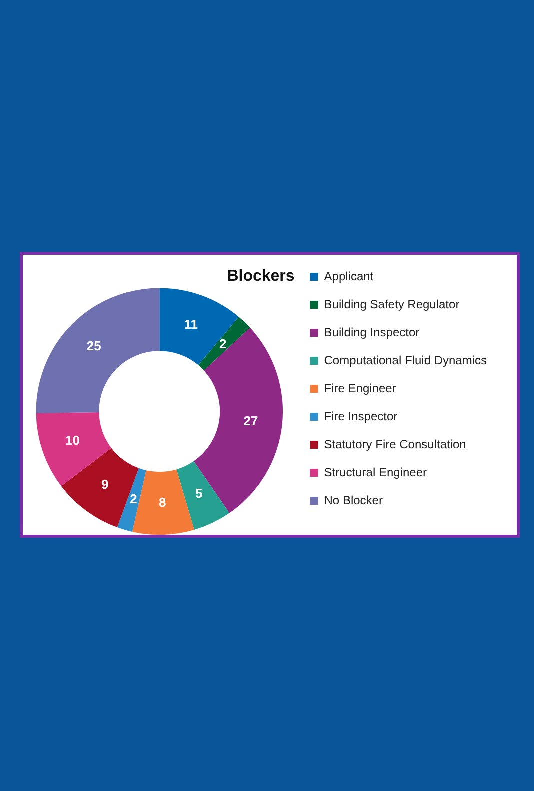 This screenshot has height=791, width=534. What do you see at coordinates (94, 346) in the screenshot?
I see `data-label: 25` at bounding box center [94, 346].